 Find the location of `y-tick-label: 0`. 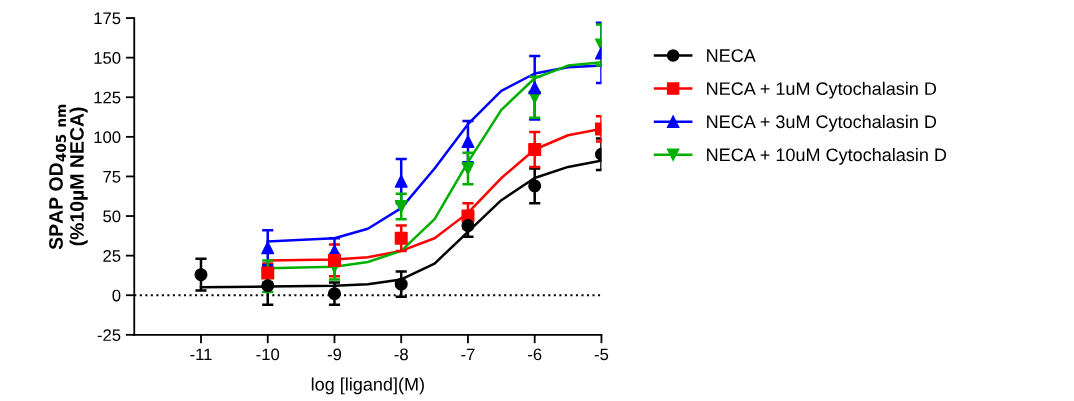

y-tick-label: 0 is located at coordinates (116, 295).